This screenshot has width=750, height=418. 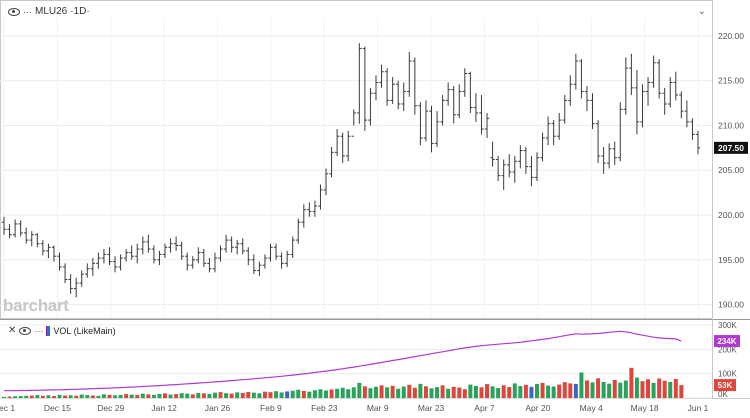 What do you see at coordinates (731, 170) in the screenshot?
I see `price-tick-label: 205.00` at bounding box center [731, 170].